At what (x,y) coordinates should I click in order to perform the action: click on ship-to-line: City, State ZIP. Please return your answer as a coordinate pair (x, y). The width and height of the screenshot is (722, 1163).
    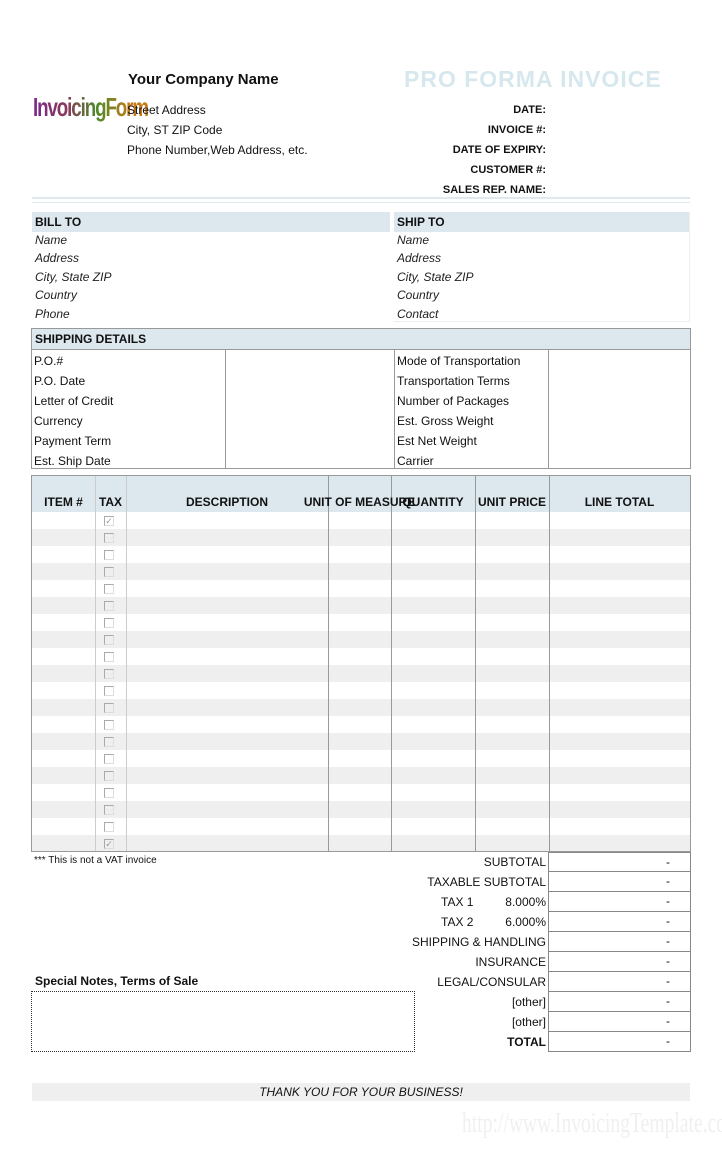
    Looking at the image, I should click on (435, 276).